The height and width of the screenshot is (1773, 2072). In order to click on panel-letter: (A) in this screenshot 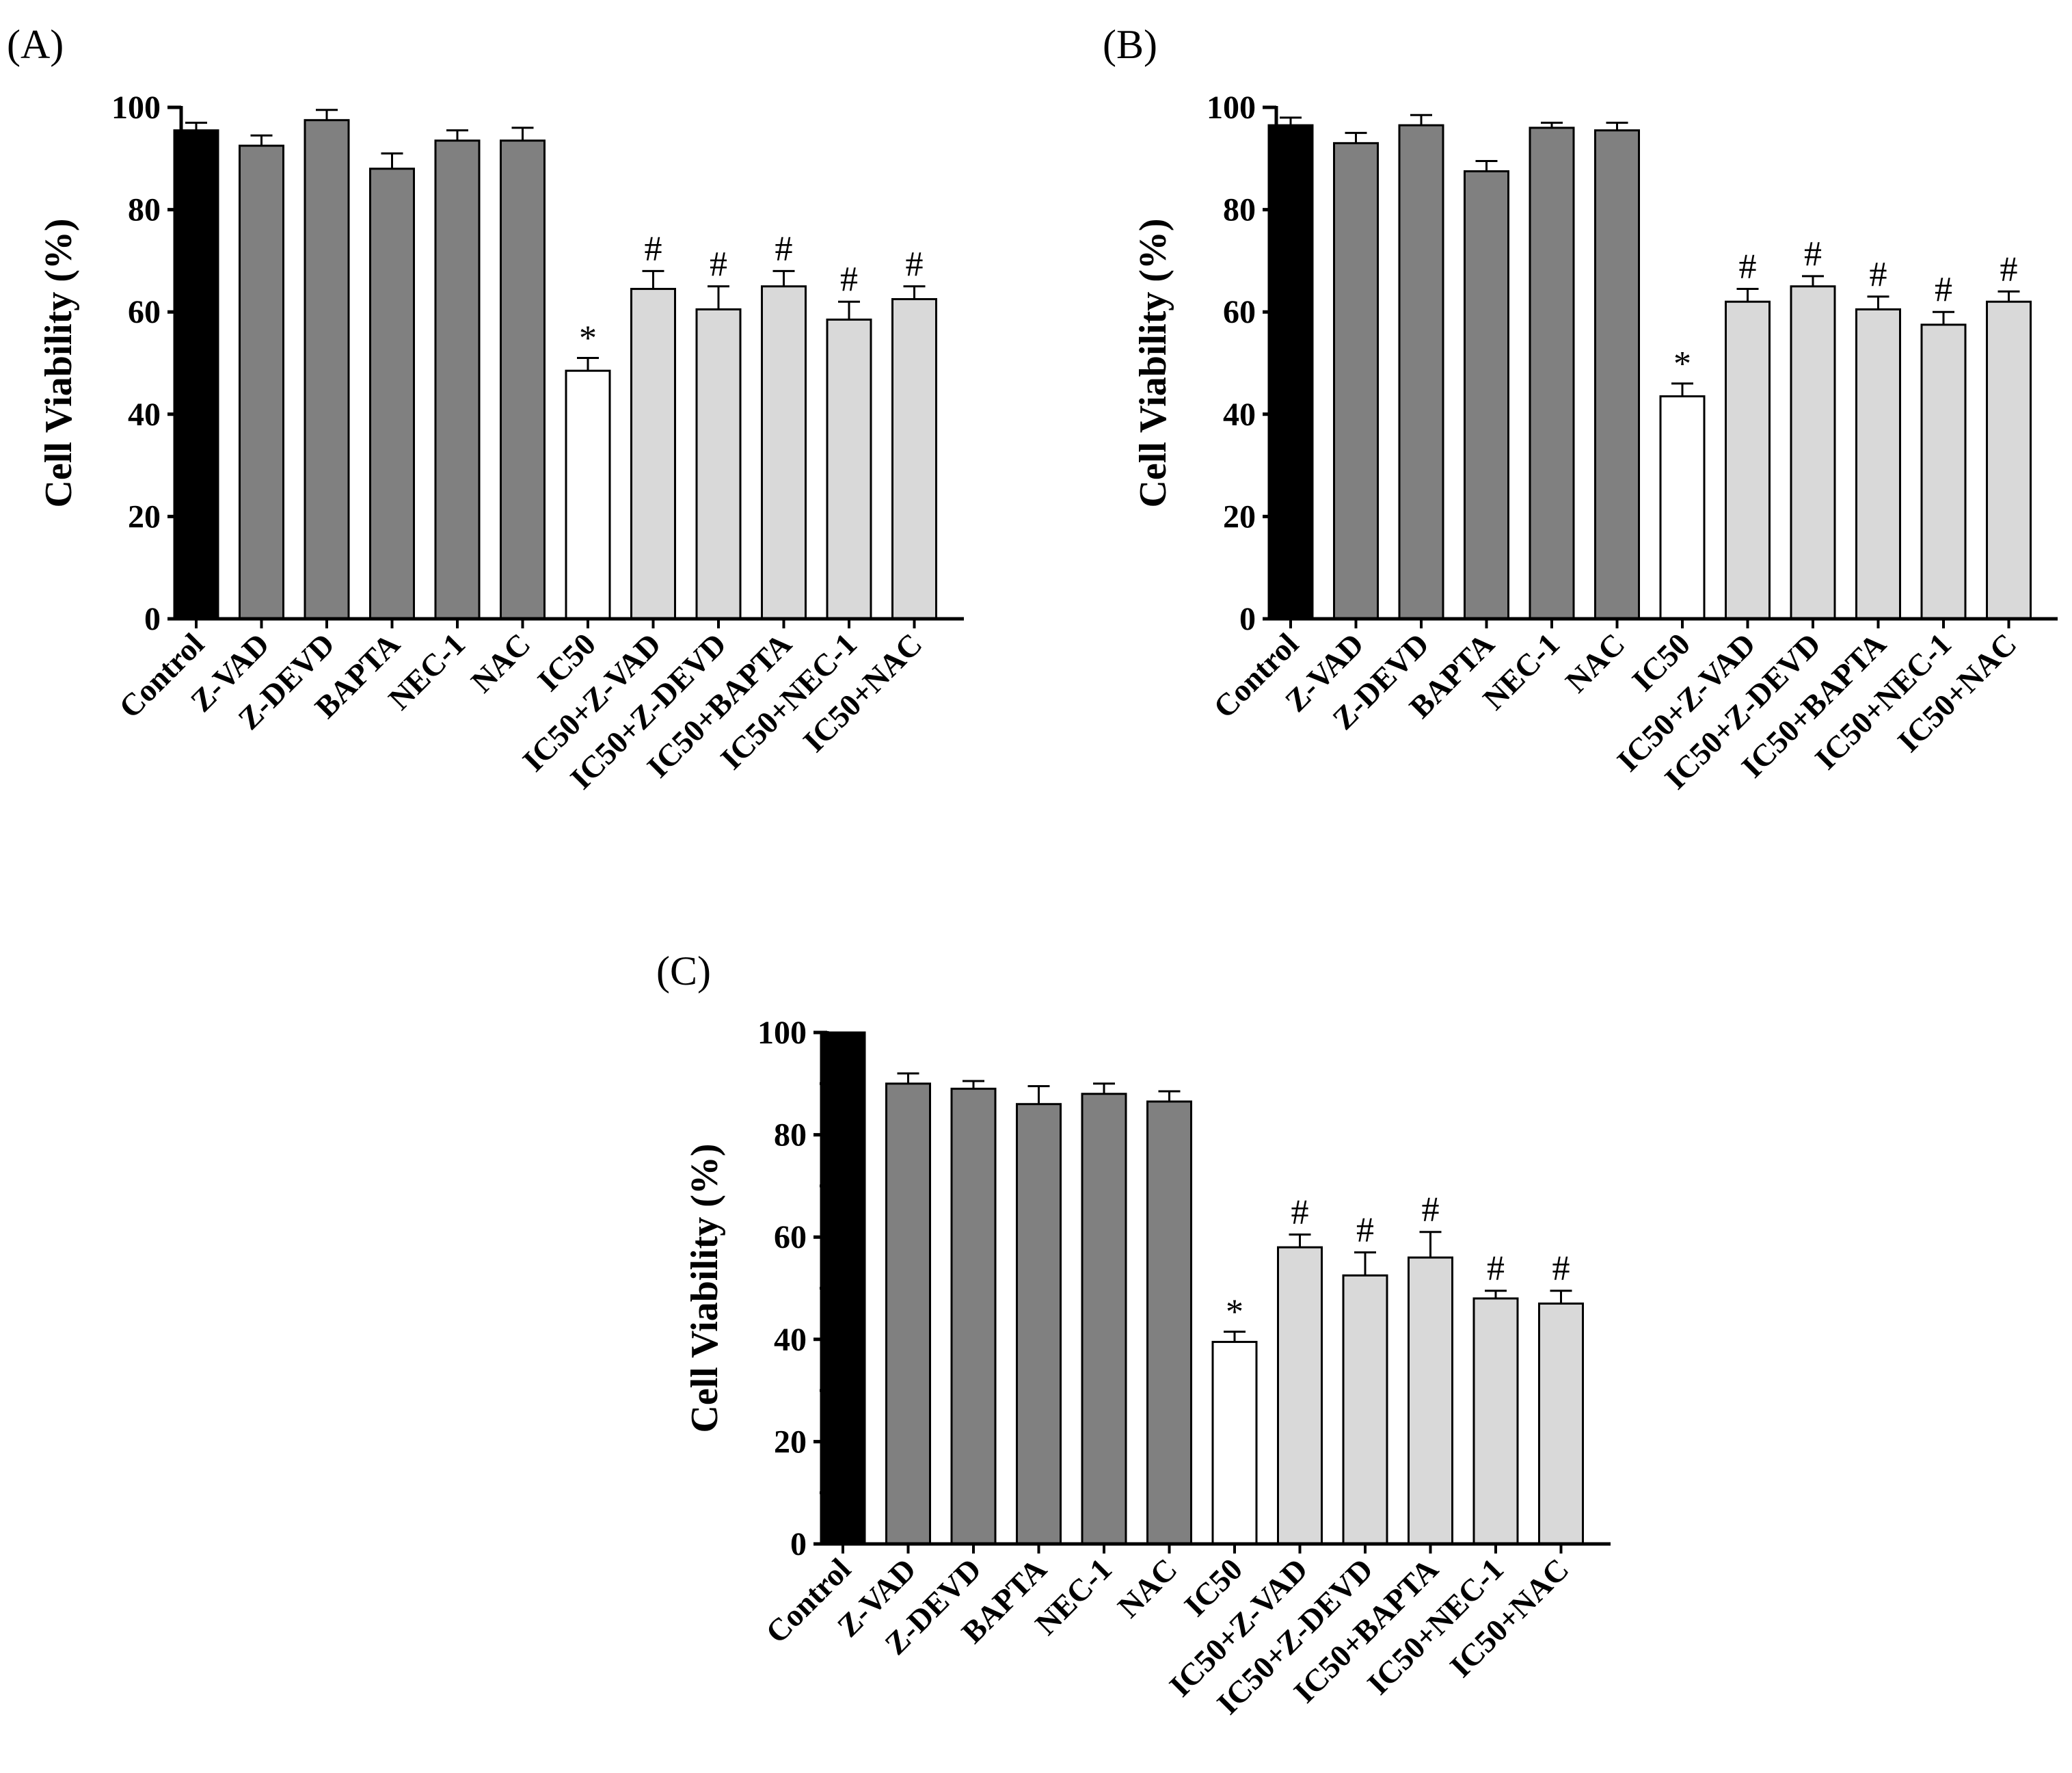, I will do `click(36, 44)`.